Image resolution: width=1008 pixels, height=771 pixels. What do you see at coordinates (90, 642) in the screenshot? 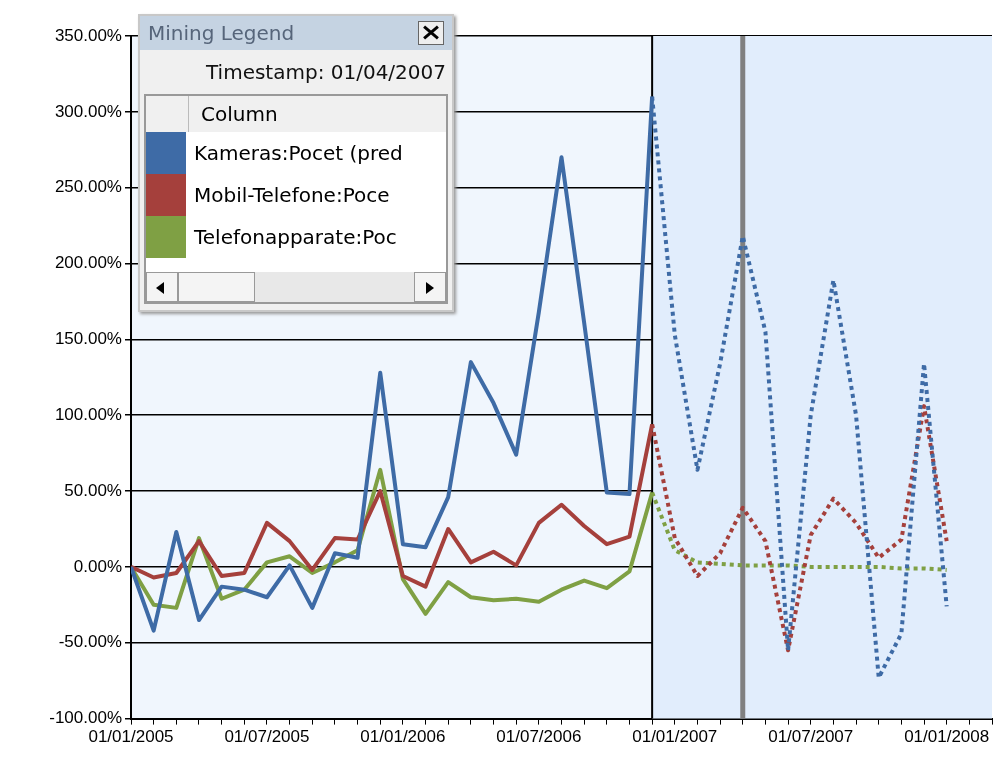
I see `y-tick-label: -50.00%` at bounding box center [90, 642].